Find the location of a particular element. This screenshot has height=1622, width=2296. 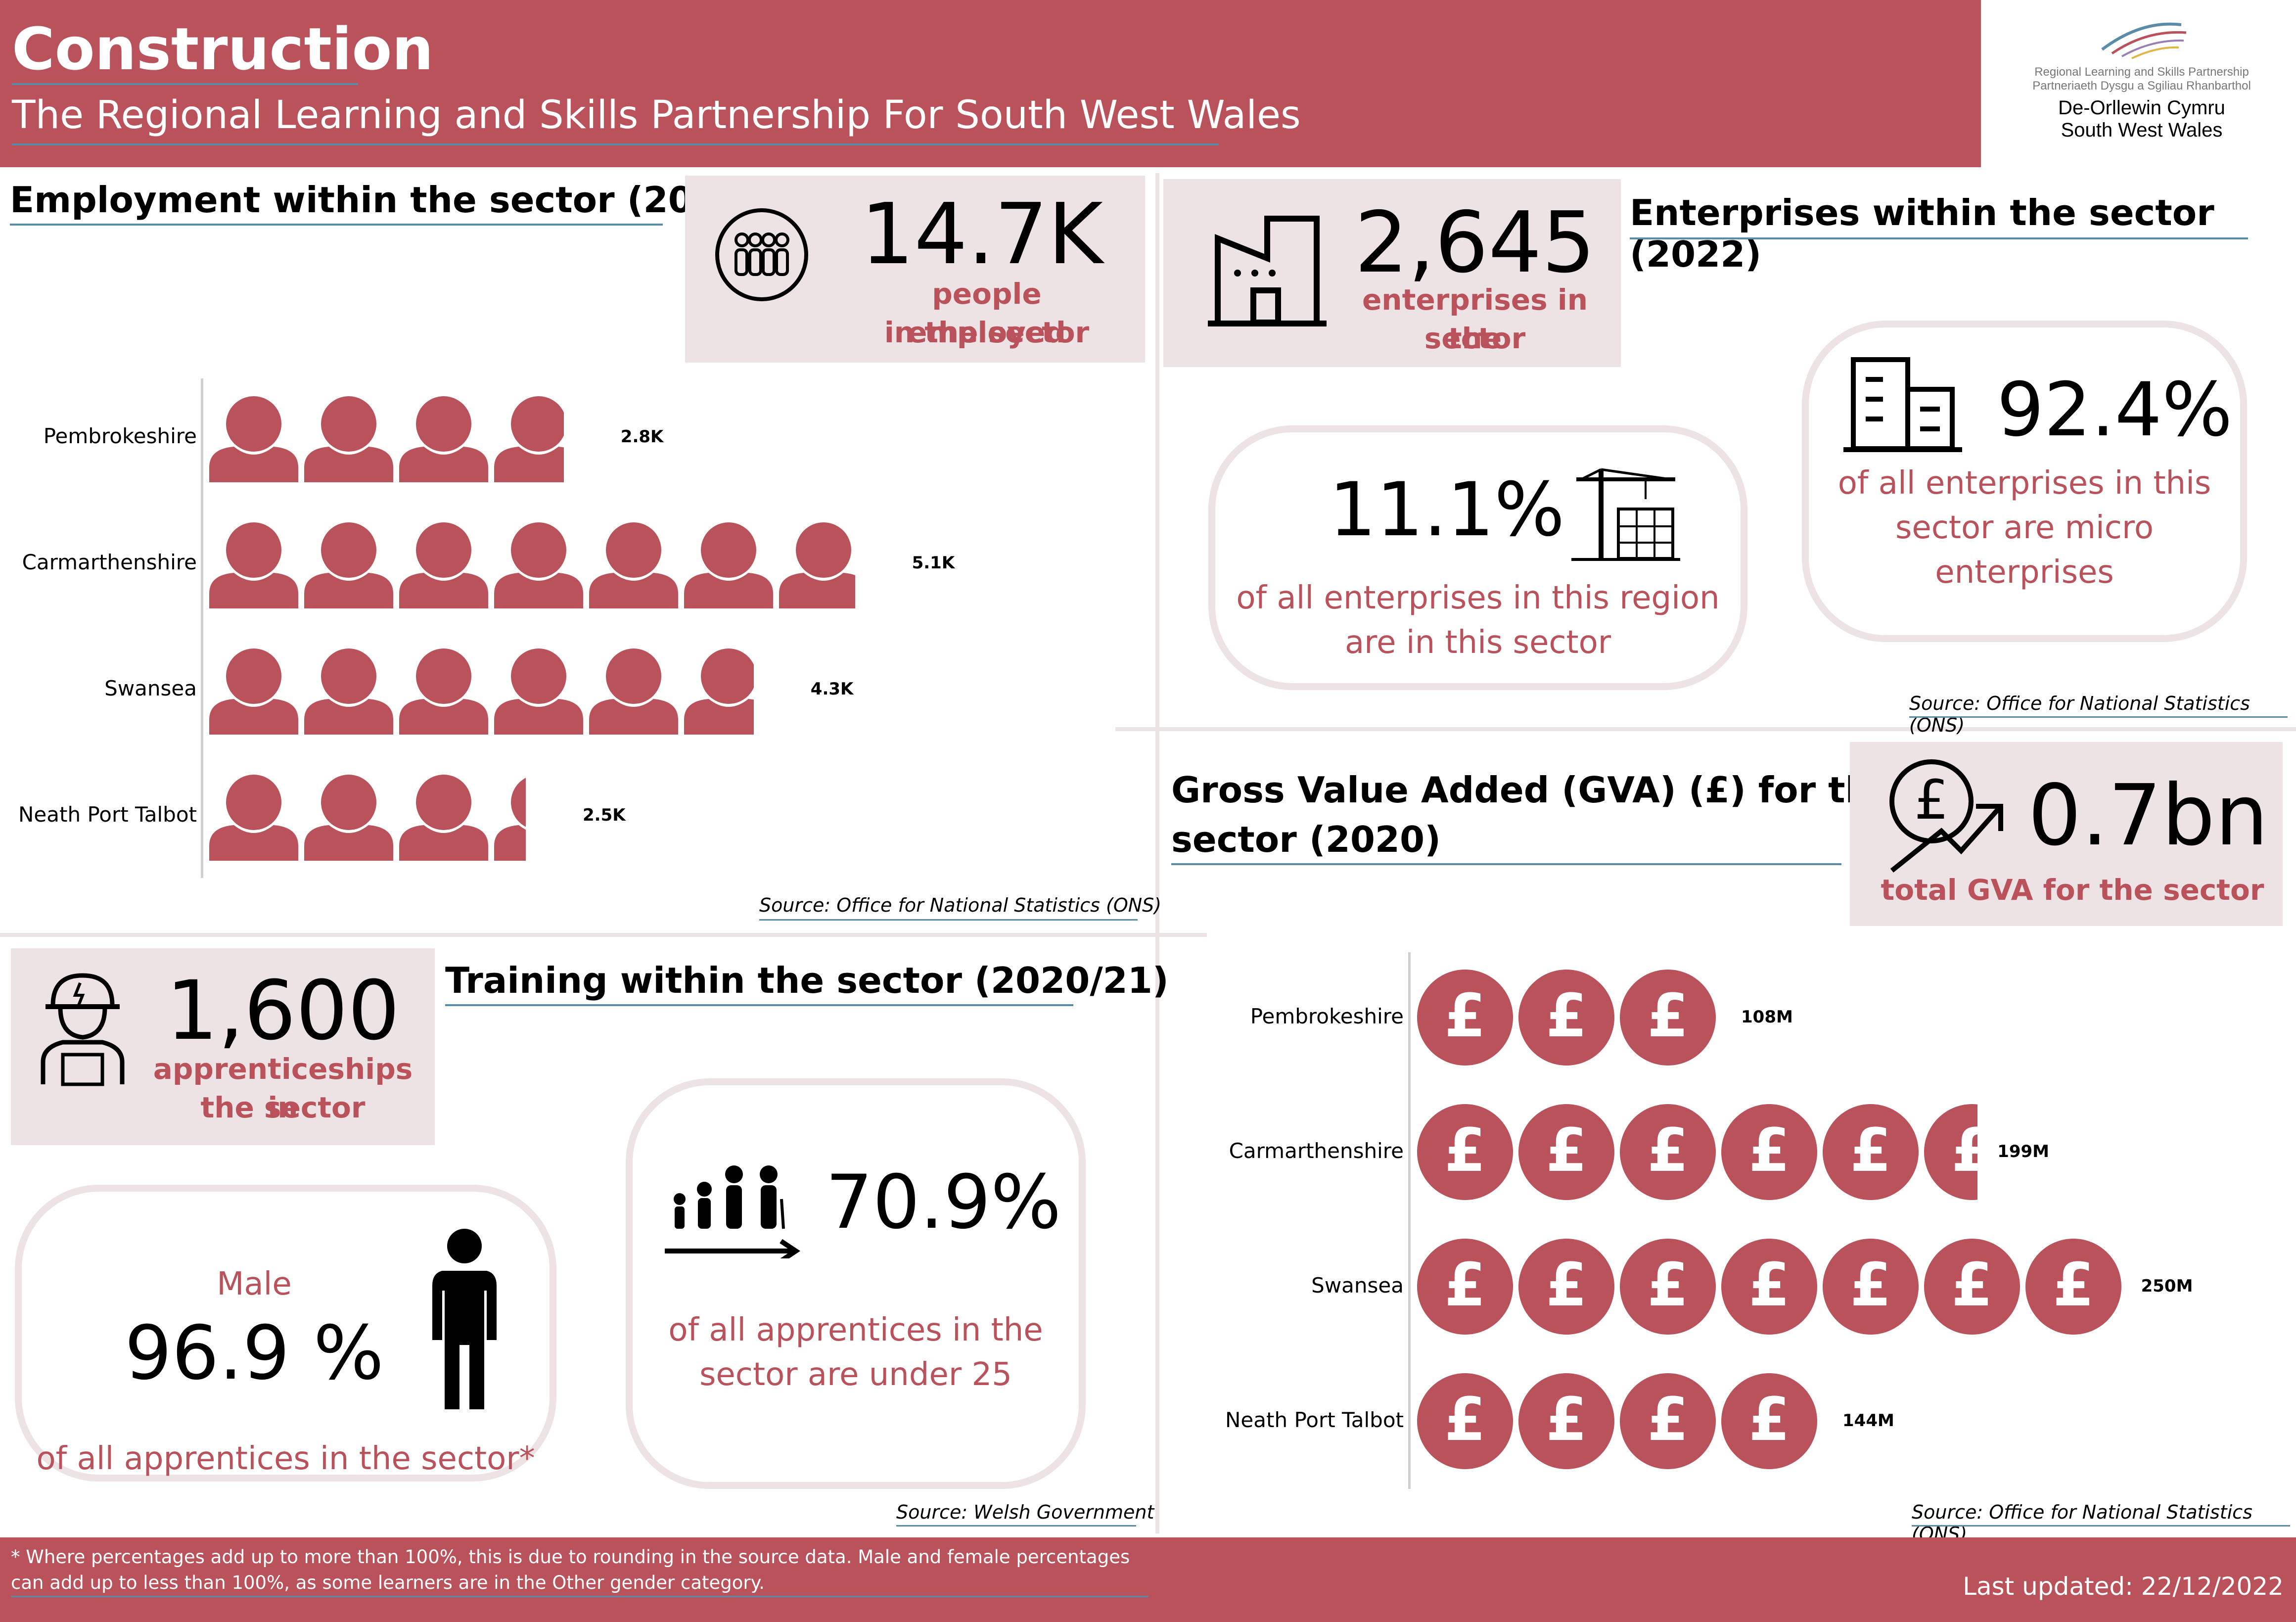

logo-text-en: Regional Learning and Skills Partnership is located at coordinates (2142, 72).